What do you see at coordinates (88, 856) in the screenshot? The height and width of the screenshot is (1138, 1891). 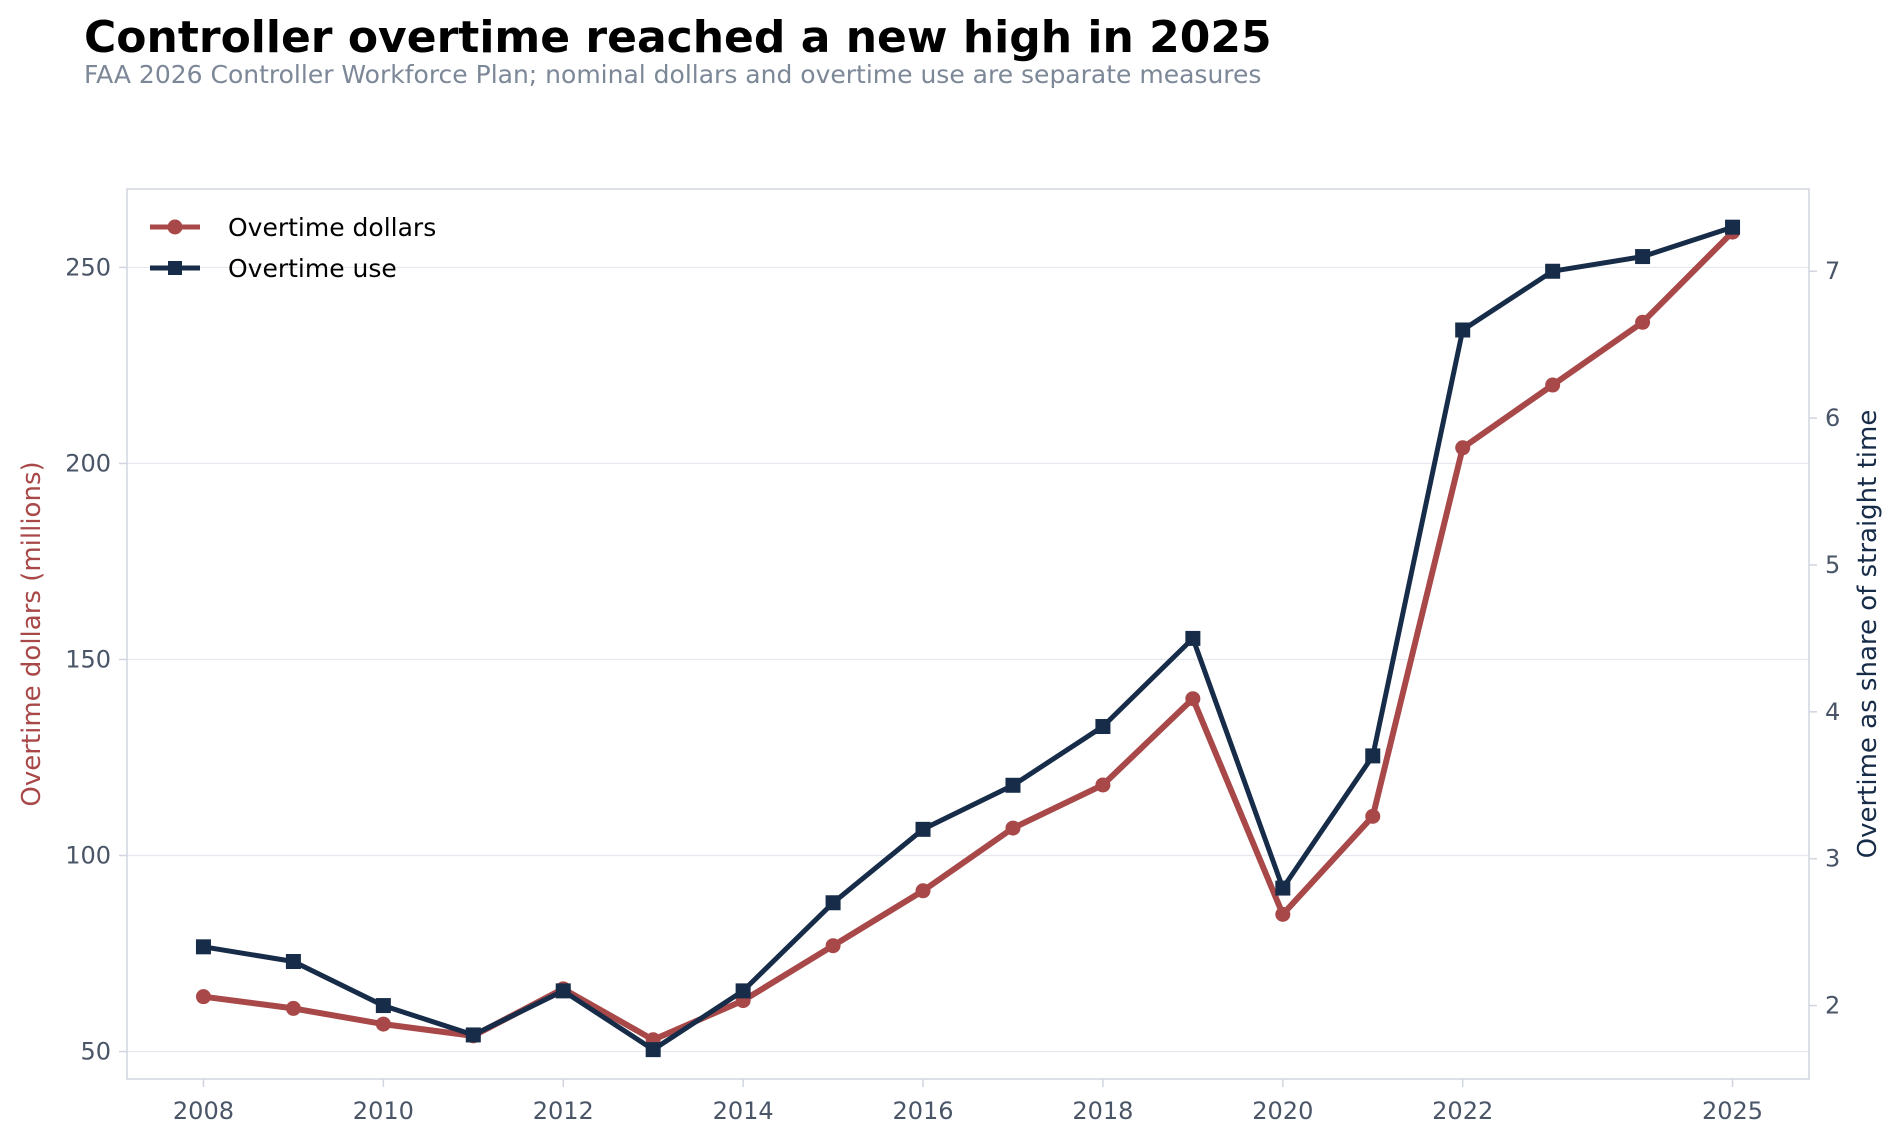 I see `left-tick-label-100: 100` at bounding box center [88, 856].